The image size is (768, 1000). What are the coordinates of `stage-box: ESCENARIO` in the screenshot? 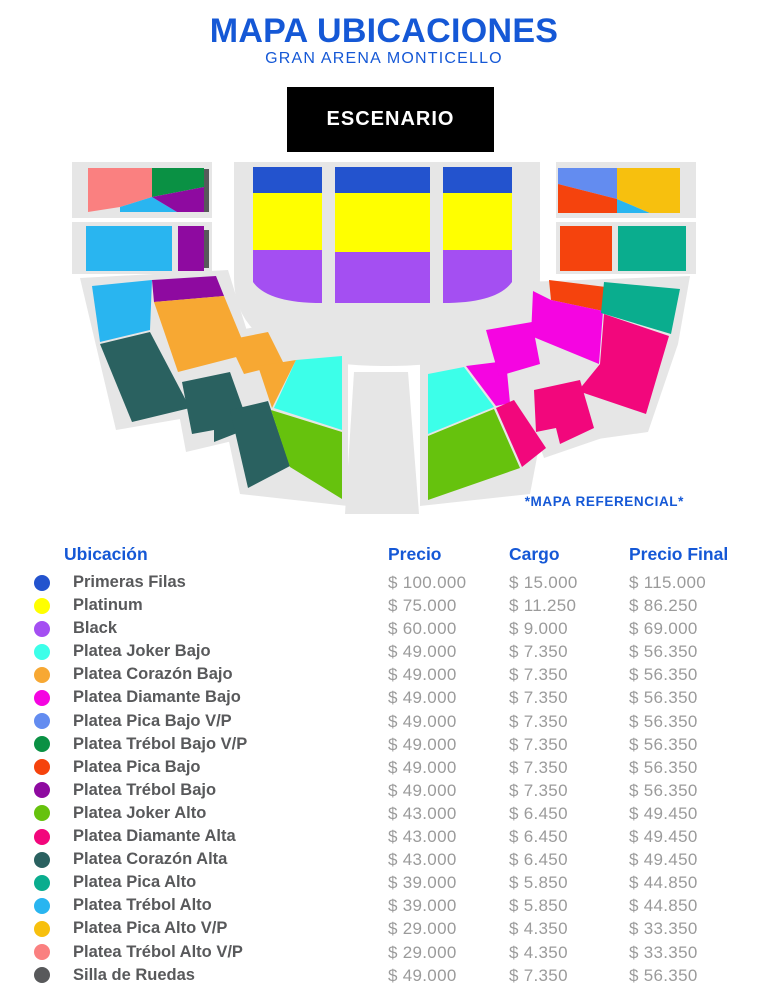 It's located at (390, 119).